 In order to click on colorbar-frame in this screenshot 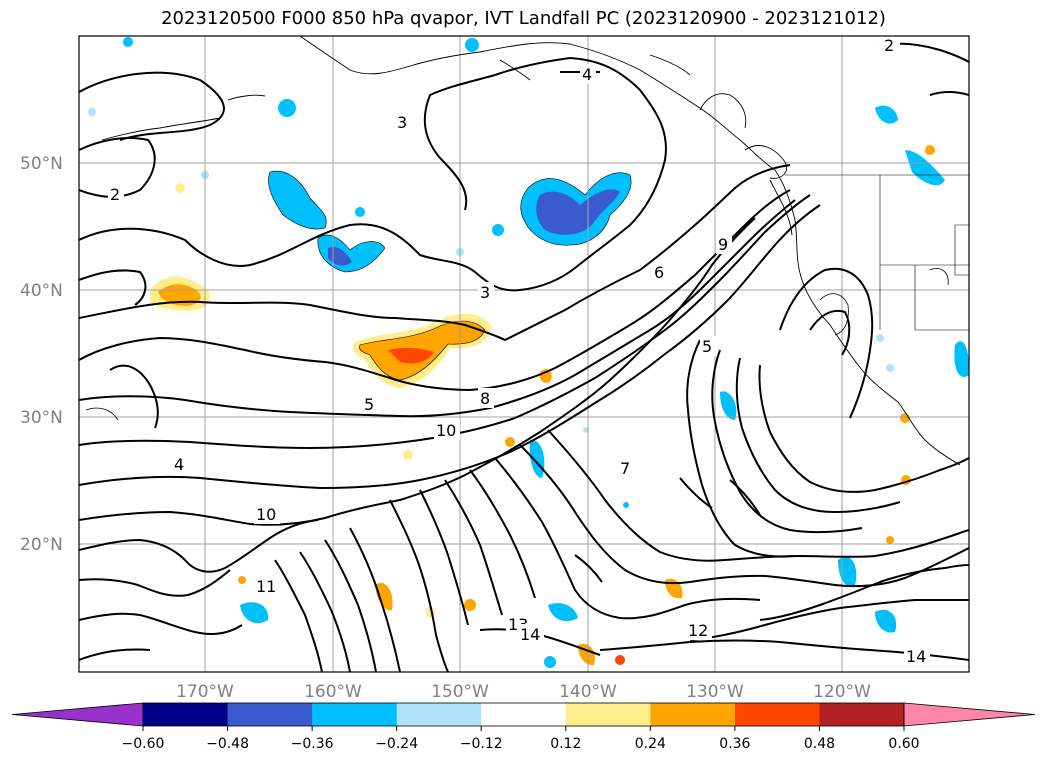, I will do `click(523, 714)`.